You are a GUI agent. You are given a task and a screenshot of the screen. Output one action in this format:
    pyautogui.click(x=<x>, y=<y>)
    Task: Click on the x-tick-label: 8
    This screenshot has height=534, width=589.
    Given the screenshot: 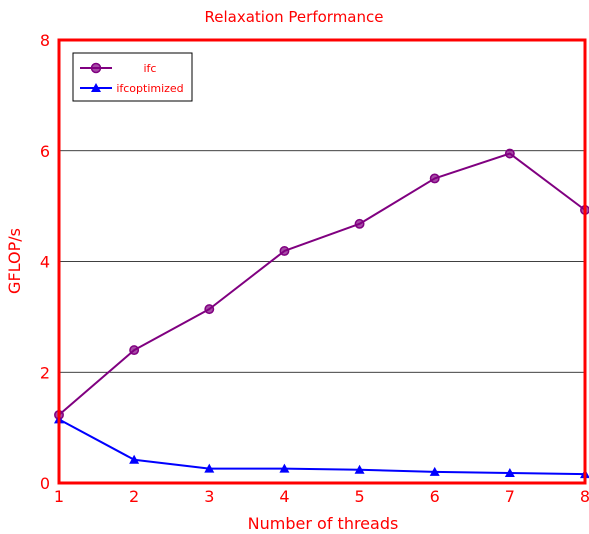 What is the action you would take?
    pyautogui.click(x=584, y=496)
    